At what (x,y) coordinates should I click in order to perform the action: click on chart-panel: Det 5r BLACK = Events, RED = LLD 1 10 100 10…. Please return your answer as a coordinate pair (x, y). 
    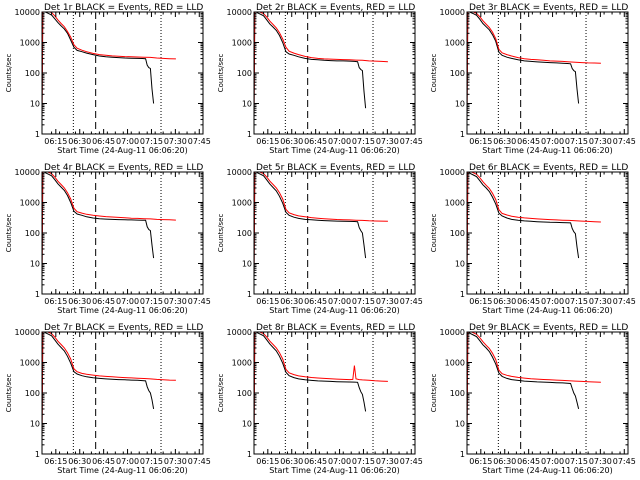
    Looking at the image, I should click on (320, 239).